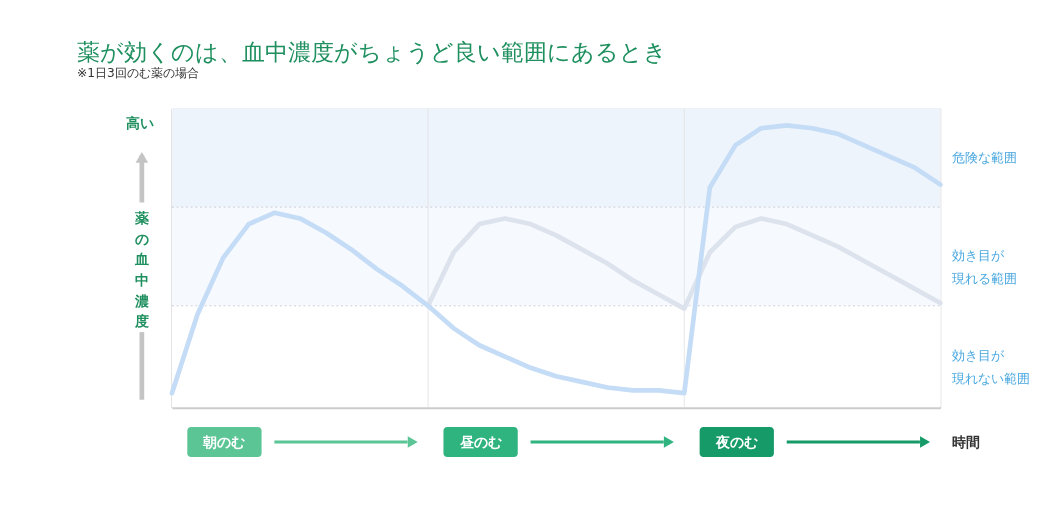 Image resolution: width=1040 pixels, height=515 pixels. What do you see at coordinates (965, 441) in the screenshot?
I see `x-axis-title: 時間` at bounding box center [965, 441].